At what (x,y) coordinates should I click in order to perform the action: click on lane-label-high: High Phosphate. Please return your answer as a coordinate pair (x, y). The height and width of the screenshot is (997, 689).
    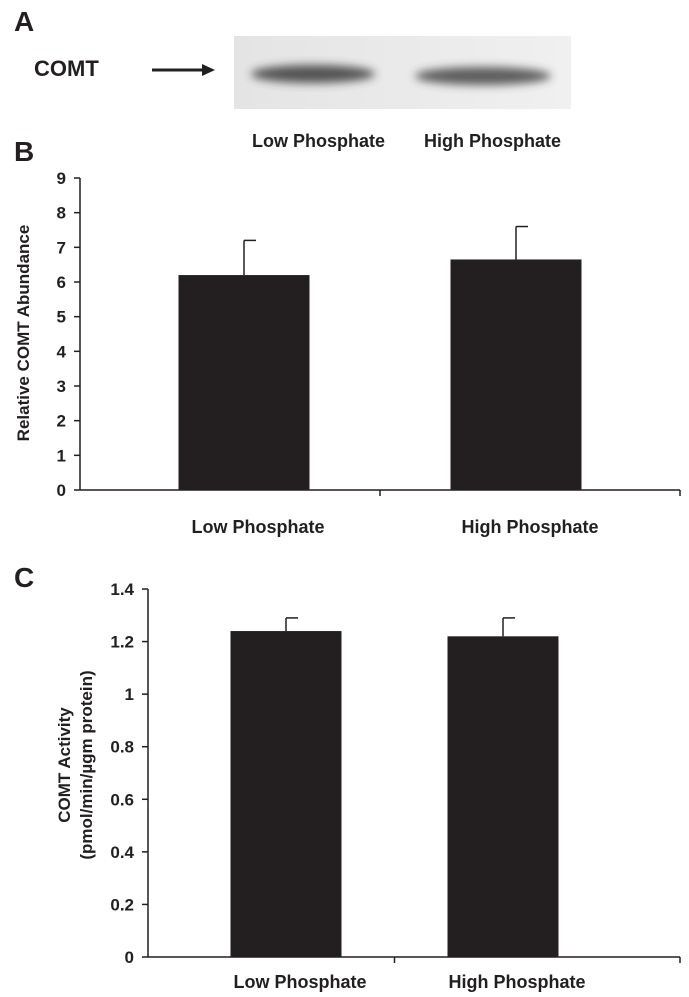
    Looking at the image, I should click on (493, 141).